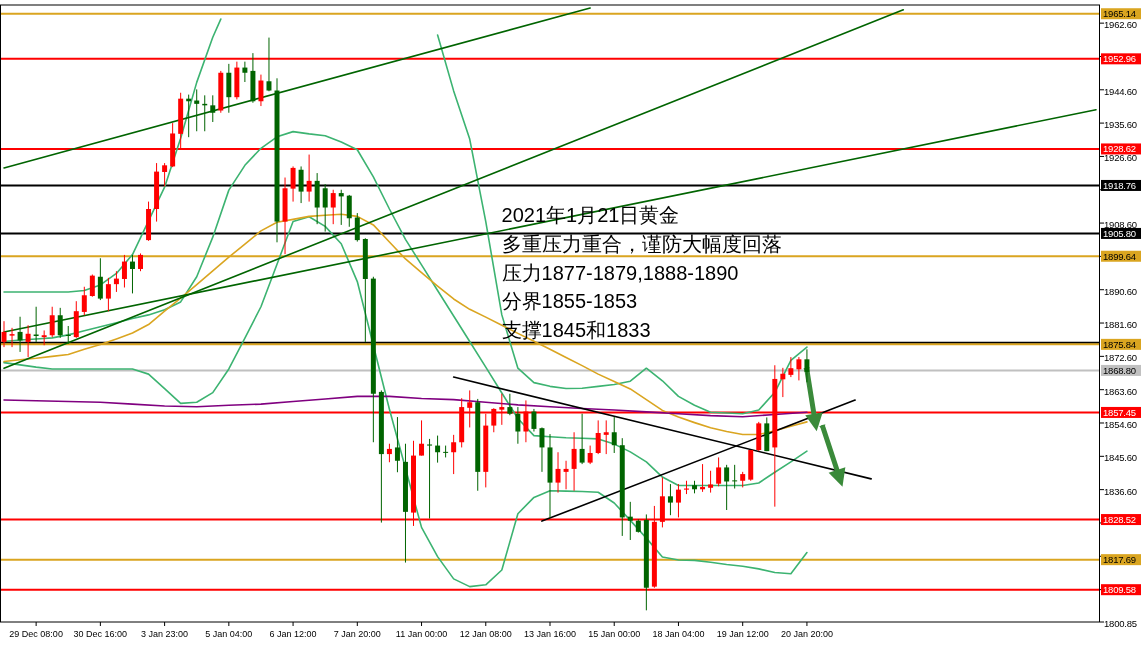  I want to click on y-tick-label: 1962.60, so click(1120, 25).